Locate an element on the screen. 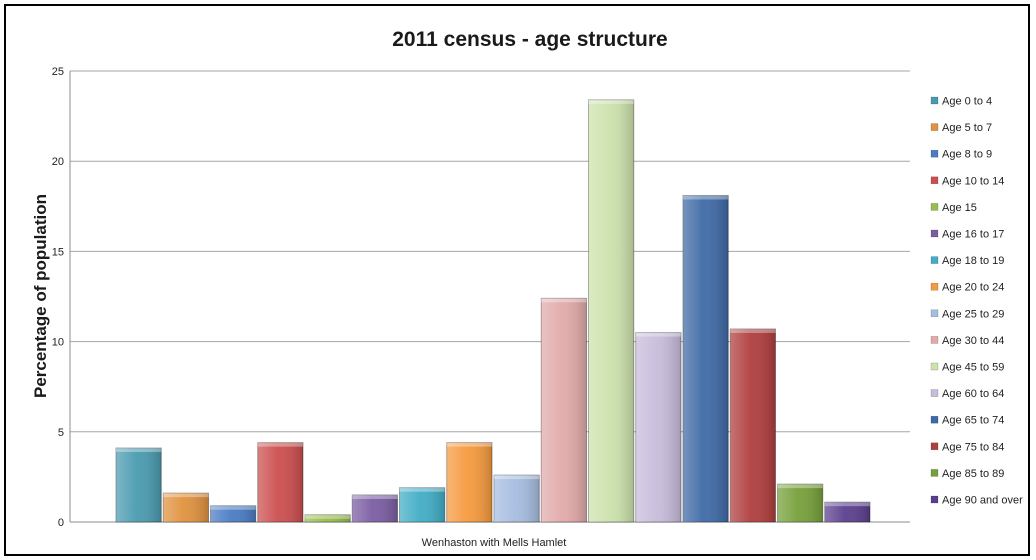 The image size is (1036, 560). legend-item: Age 45 to 59 is located at coordinates (967, 368).